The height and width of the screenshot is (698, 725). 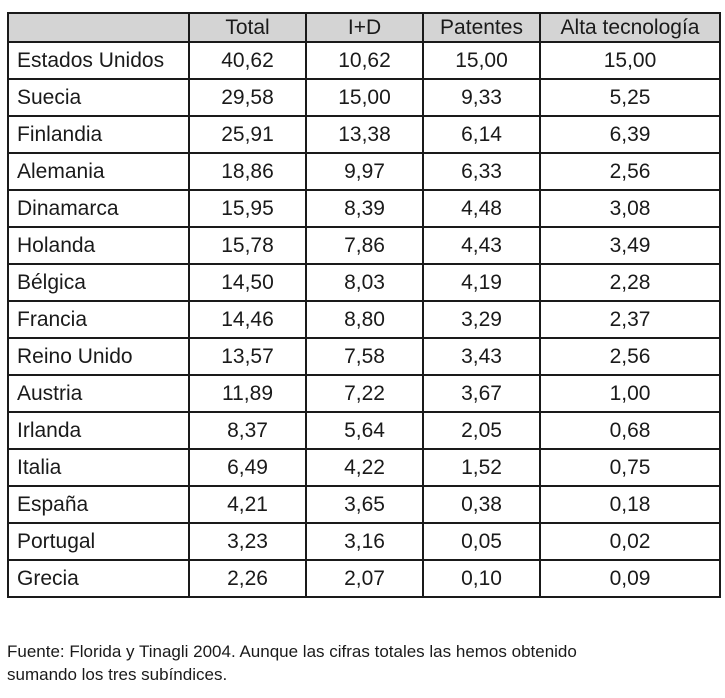 What do you see at coordinates (481, 430) in the screenshot?
I see `cell-patentes: 2,05` at bounding box center [481, 430].